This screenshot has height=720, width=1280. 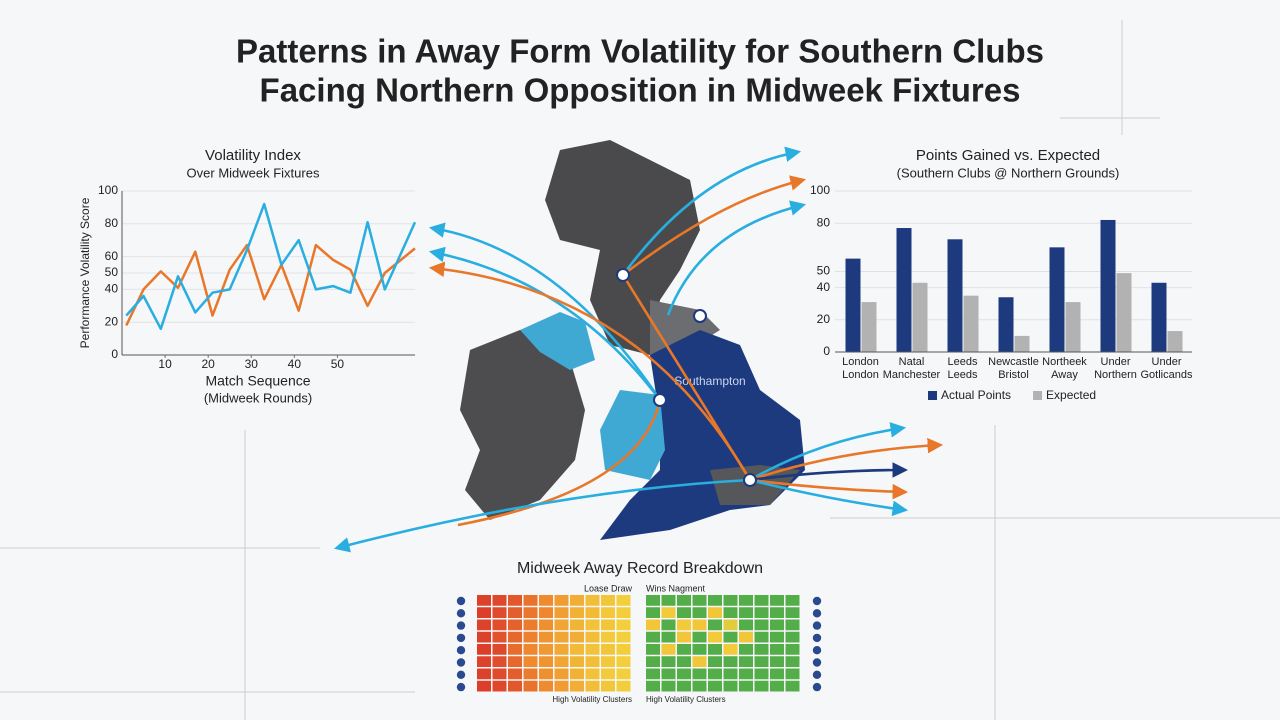 I want to click on y-tick-label: 100, so click(x=108, y=190).